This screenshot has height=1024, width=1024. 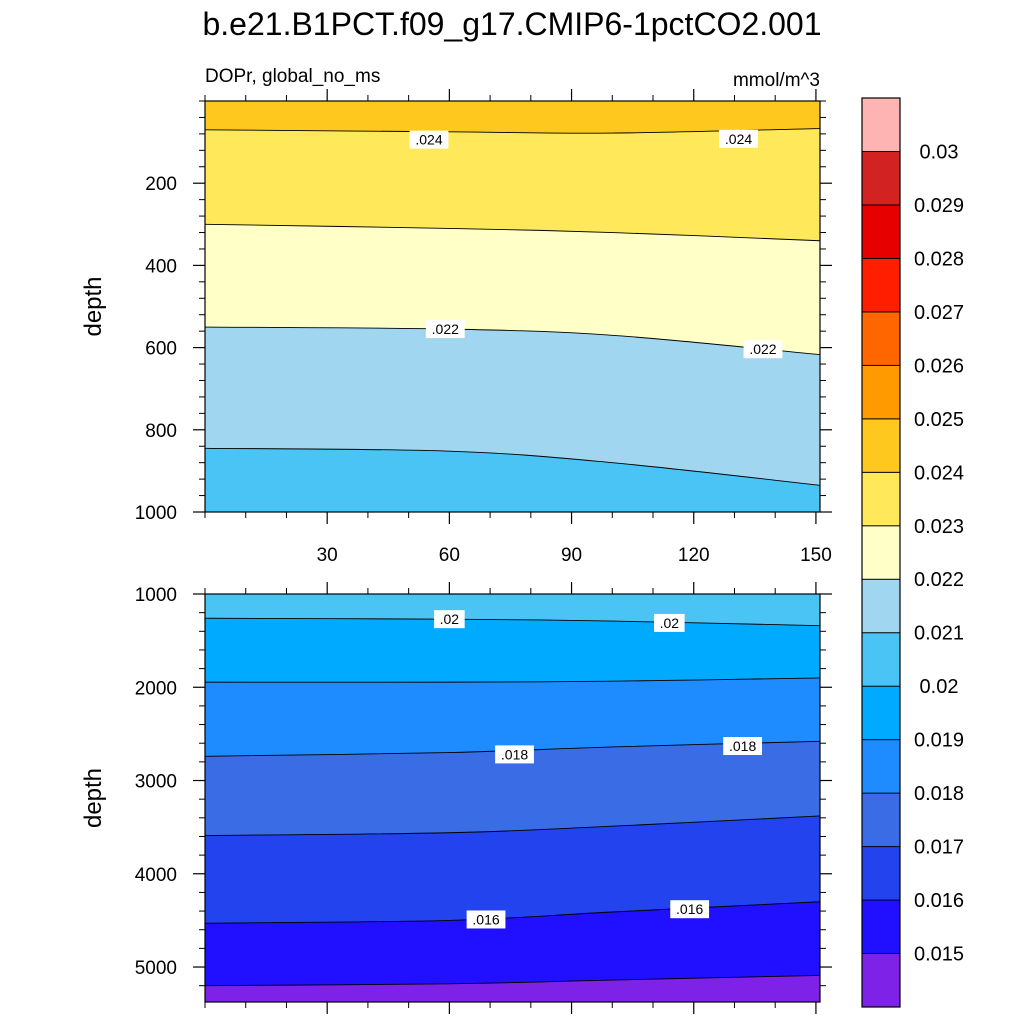 I want to click on colorbar-label: 0.019, so click(x=939, y=741).